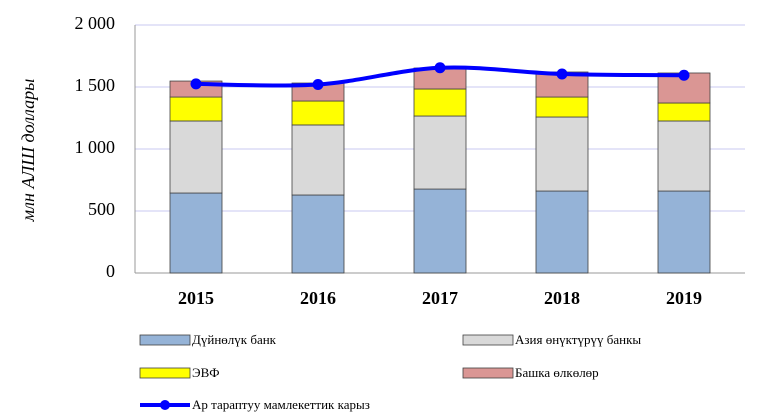 The width and height of the screenshot is (757, 412). What do you see at coordinates (110, 271) in the screenshot?
I see `y-tick-label: 0` at bounding box center [110, 271].